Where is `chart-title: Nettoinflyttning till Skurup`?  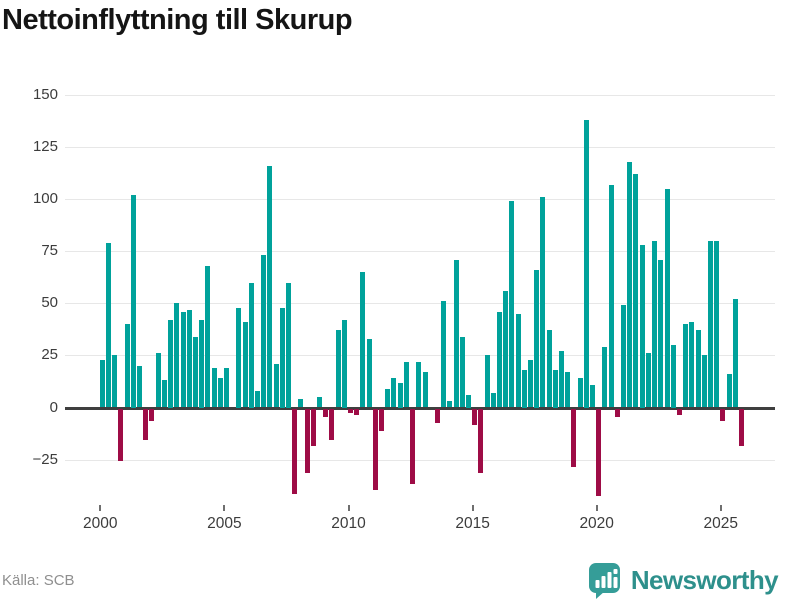 chart-title: Nettoinflyttning till Skurup is located at coordinates (177, 20).